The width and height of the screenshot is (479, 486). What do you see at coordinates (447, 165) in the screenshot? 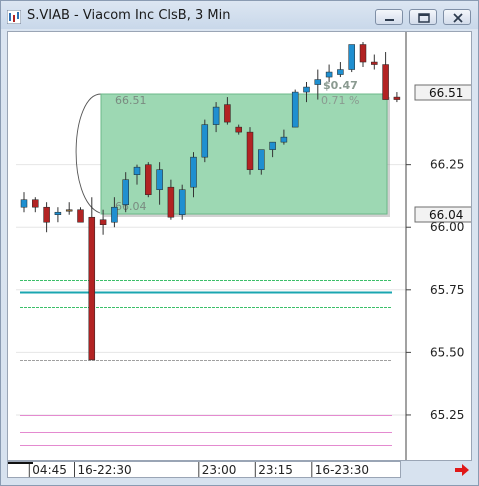
I see `y-tick-label: 66.25` at bounding box center [447, 165].